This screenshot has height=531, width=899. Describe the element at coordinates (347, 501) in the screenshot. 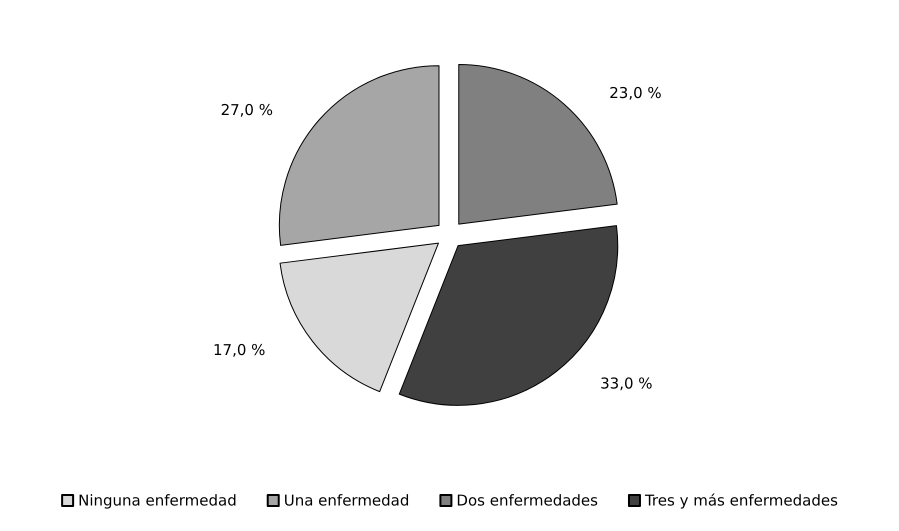

I see `legend-label: Una enfermedad` at that location.